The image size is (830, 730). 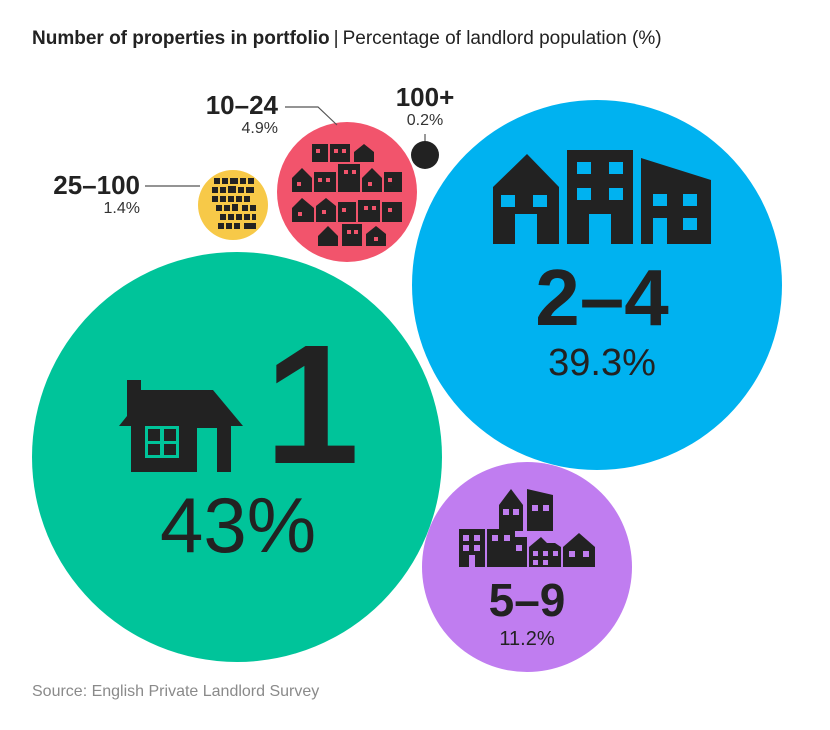 What do you see at coordinates (121, 208) in the screenshot?
I see `label-25-100-value: 1.4%` at bounding box center [121, 208].